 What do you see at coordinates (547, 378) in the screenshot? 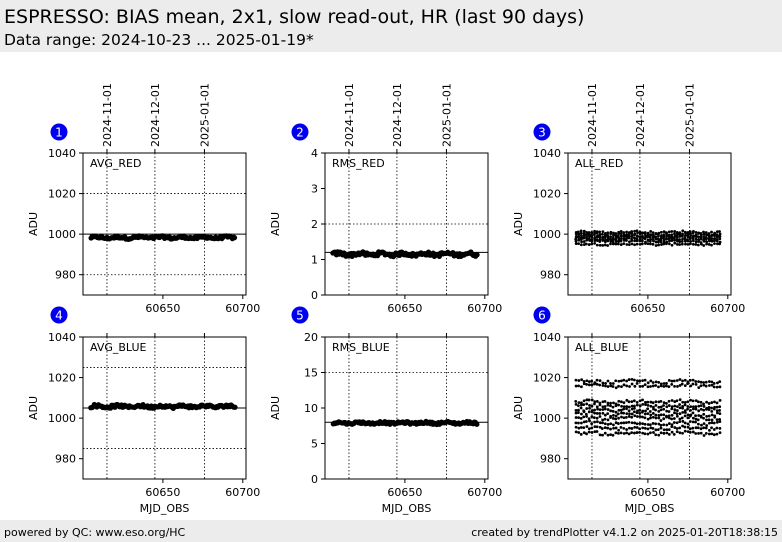
I see `y-tick-label: 1020` at bounding box center [547, 378].